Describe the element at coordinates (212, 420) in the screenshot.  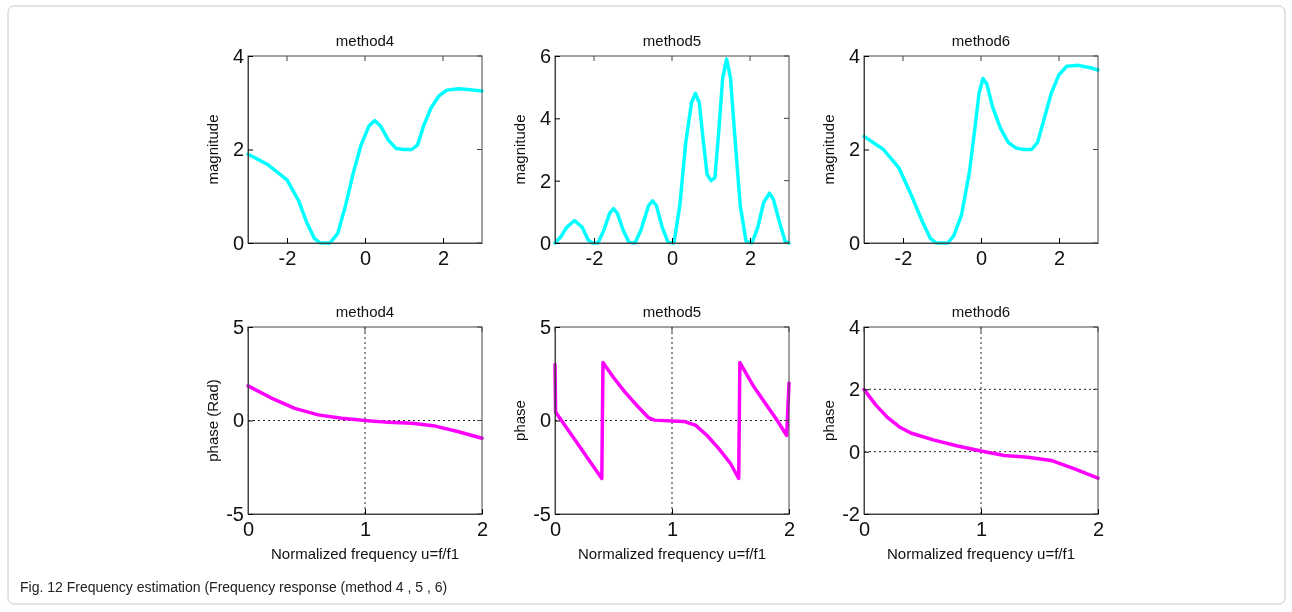
I see `y-axis-title: phase (Rad)` at that location.